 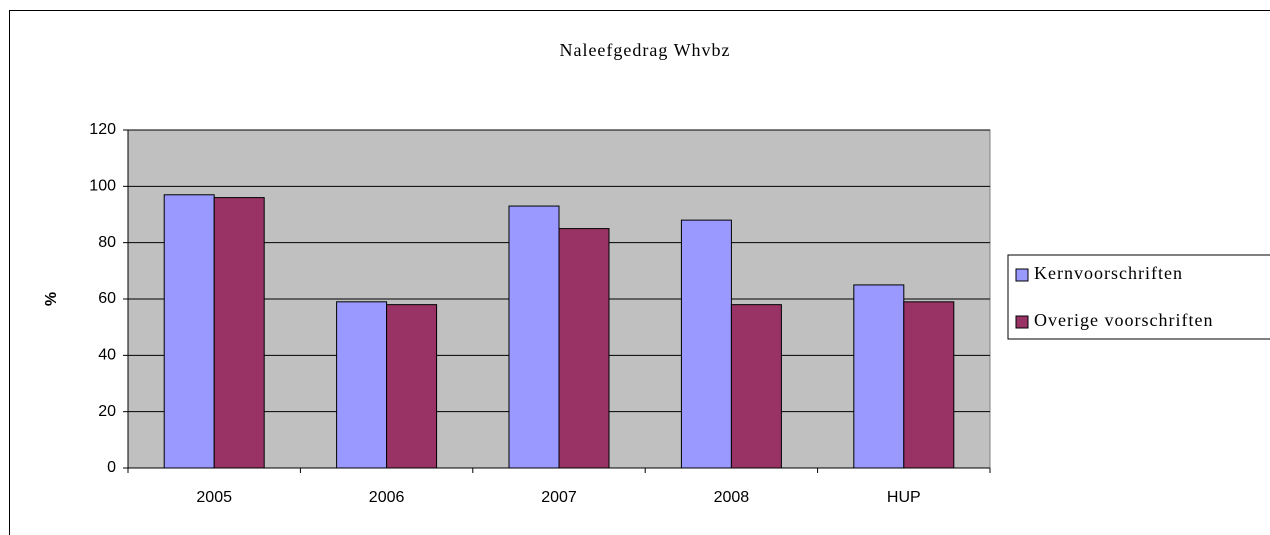 I want to click on legend-box, so click(x=1138, y=297).